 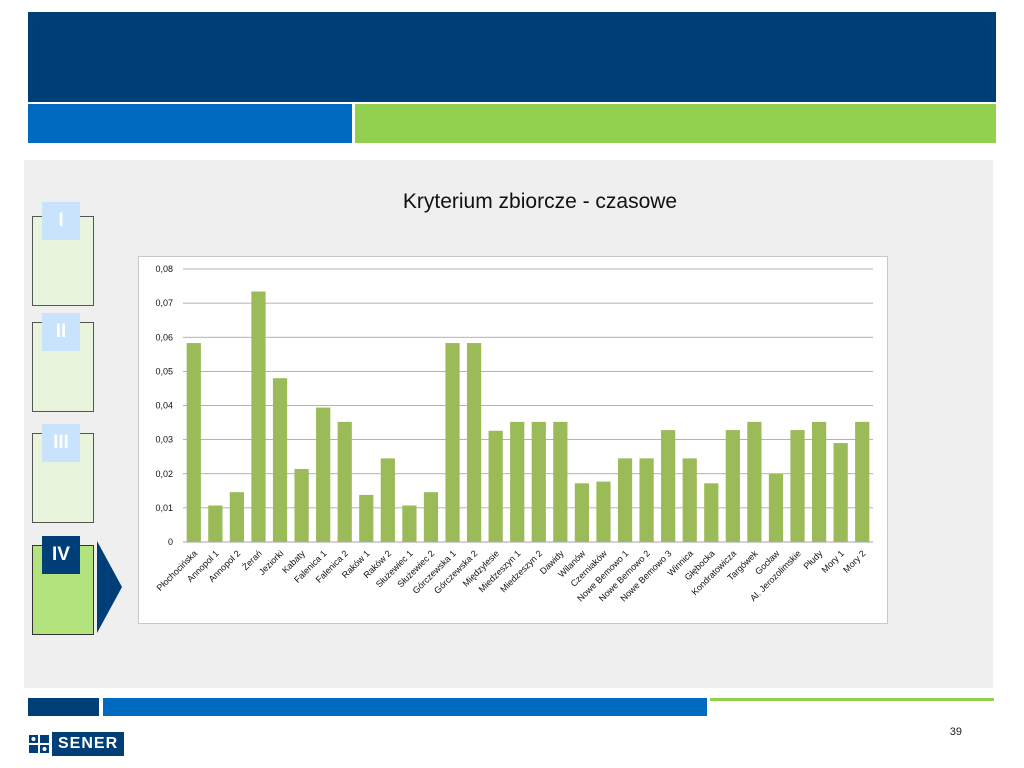 I want to click on footer-stripe-blue, so click(x=405, y=707).